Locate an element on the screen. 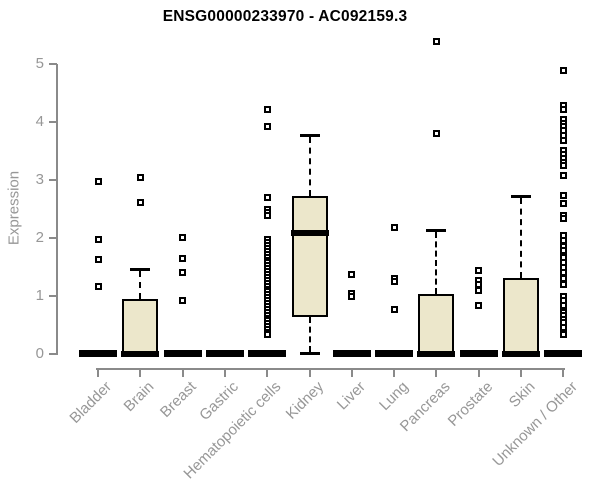 This screenshot has height=500, width=600. collapsed-box-gastric is located at coordinates (224, 353).